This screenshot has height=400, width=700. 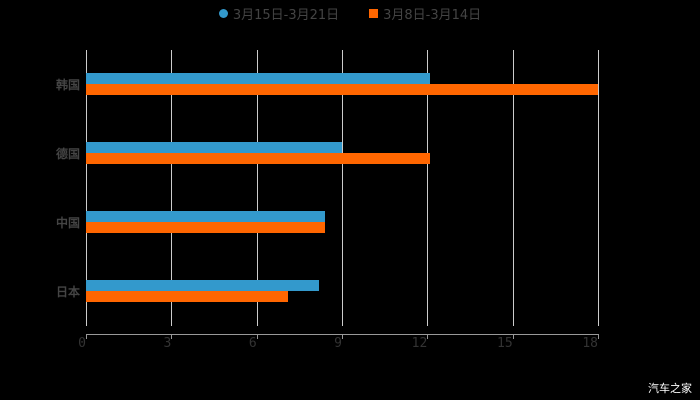 I want to click on category-label: 日本, so click(x=67, y=292).